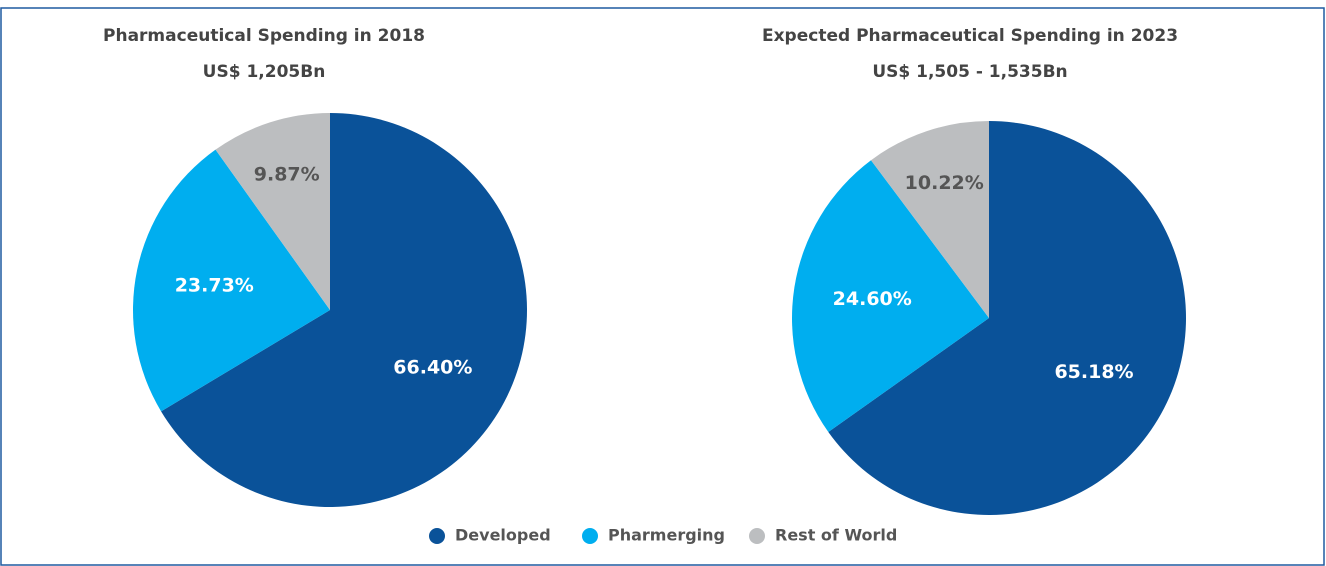 This screenshot has height=566, width=1326. I want to click on chart-subtitle: US$ 1,205Bn, so click(264, 72).